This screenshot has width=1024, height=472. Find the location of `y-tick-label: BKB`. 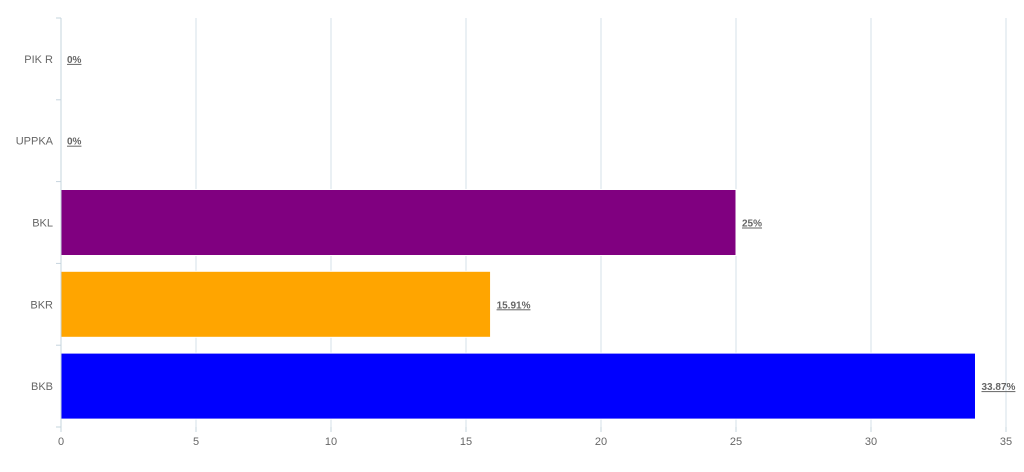

y-tick-label: BKB is located at coordinates (42, 387).